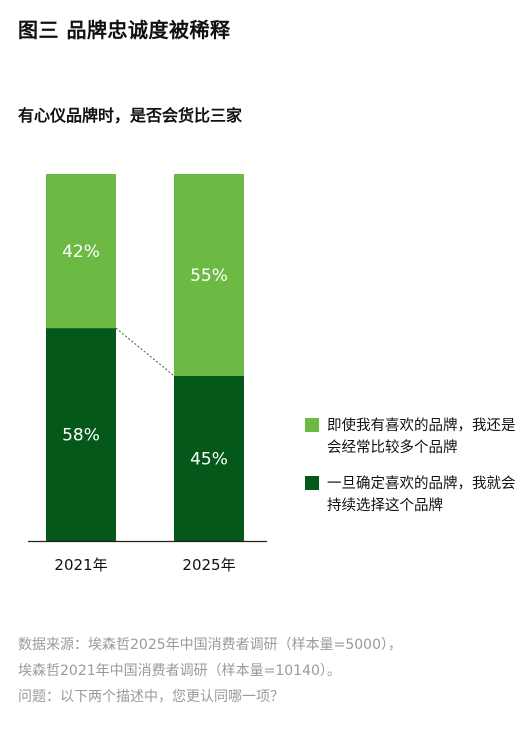 This screenshot has width=531, height=735. What do you see at coordinates (210, 645) in the screenshot?
I see `footer-source-line-1: 数据来源：埃森哲2025年中国消费者调研（样本量=5000），` at bounding box center [210, 645].